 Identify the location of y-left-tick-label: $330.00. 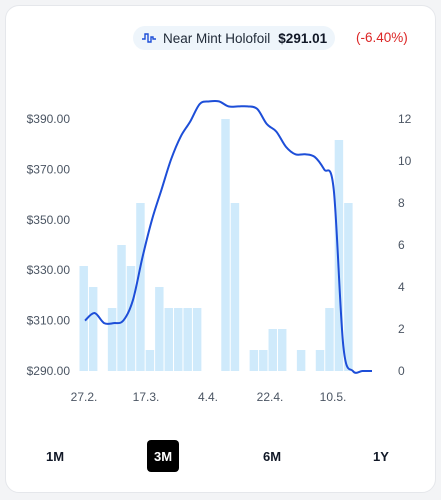
(49, 270).